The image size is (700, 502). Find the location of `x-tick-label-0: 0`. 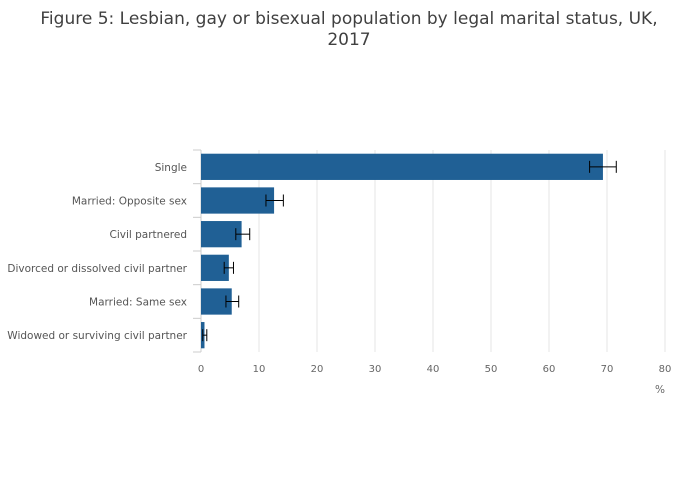

x-tick-label-0: 0 is located at coordinates (201, 369).